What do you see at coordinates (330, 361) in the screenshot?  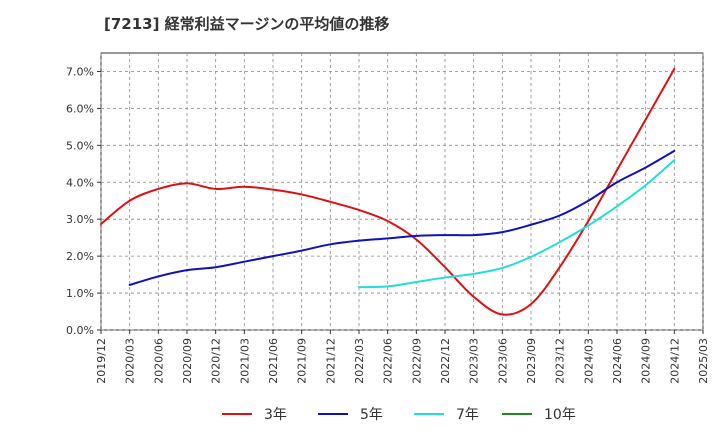 I see `x-tick-label: 2021/12` at bounding box center [330, 361].